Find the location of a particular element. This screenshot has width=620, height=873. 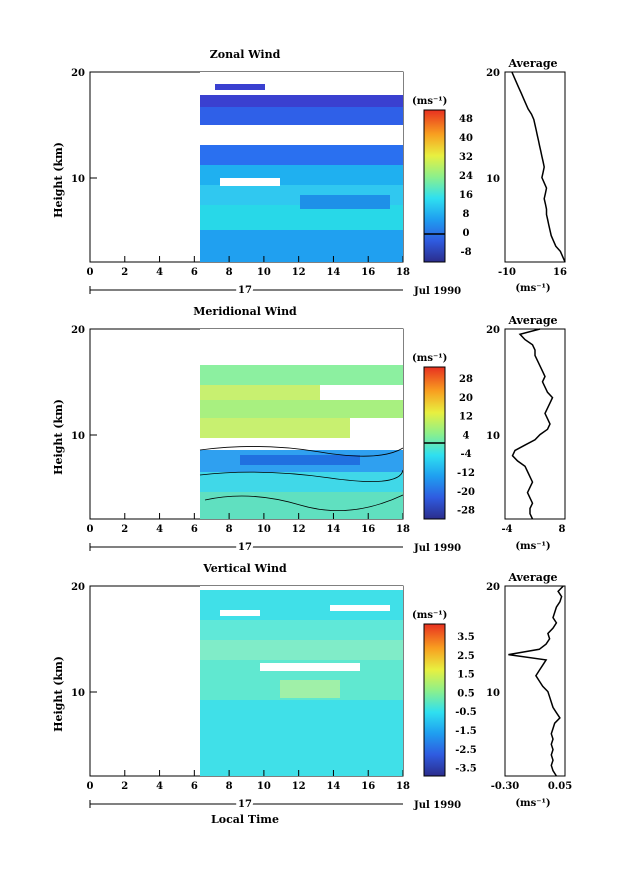

colorbar-label: 20 is located at coordinates (466, 398).